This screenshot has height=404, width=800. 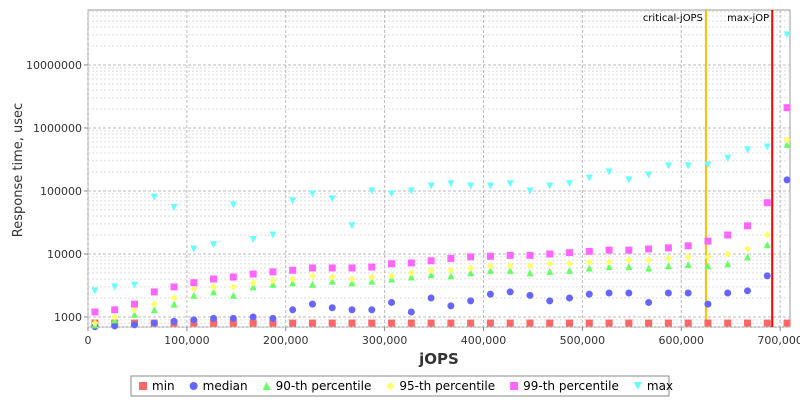 I want to click on threshold-label: max-jOP, so click(x=748, y=18).